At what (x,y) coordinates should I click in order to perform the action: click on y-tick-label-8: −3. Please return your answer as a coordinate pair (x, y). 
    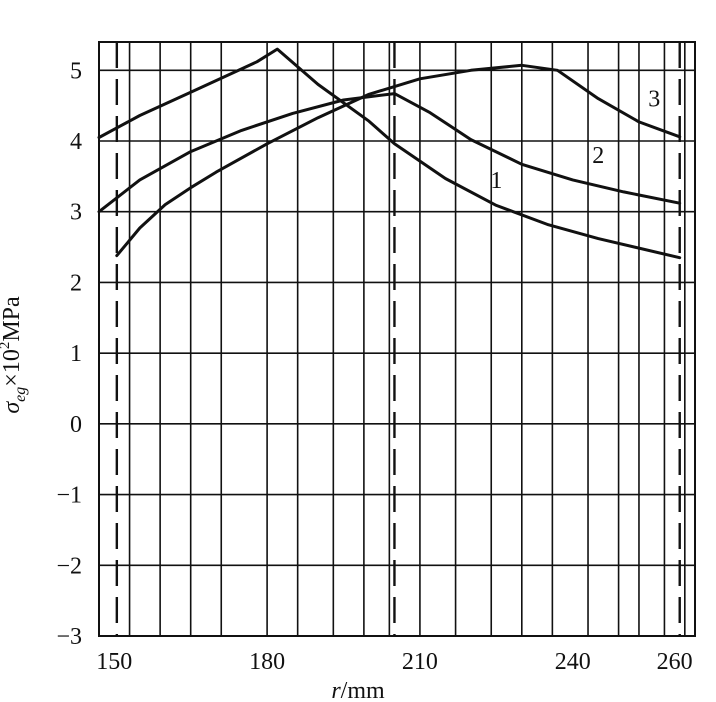
    Looking at the image, I should click on (69, 637).